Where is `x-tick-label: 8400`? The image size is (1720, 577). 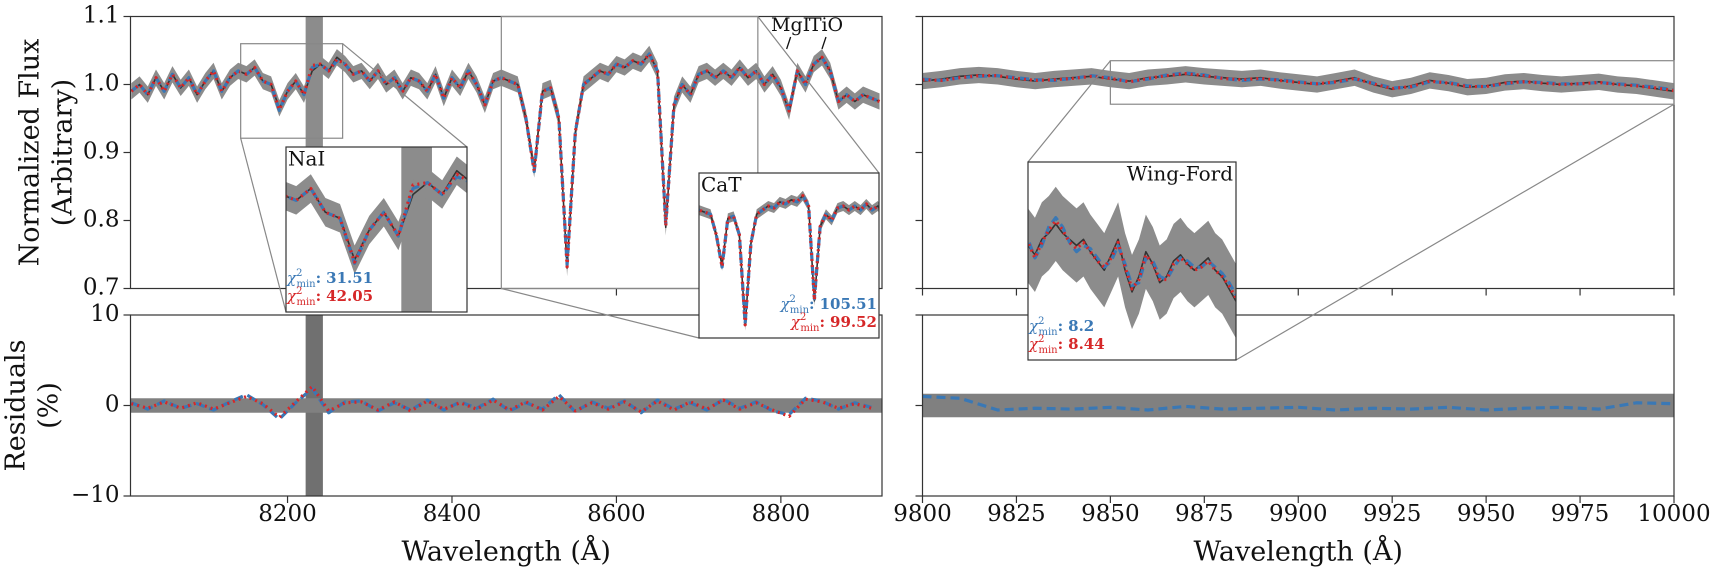
x-tick-label: 8400 is located at coordinates (452, 514).